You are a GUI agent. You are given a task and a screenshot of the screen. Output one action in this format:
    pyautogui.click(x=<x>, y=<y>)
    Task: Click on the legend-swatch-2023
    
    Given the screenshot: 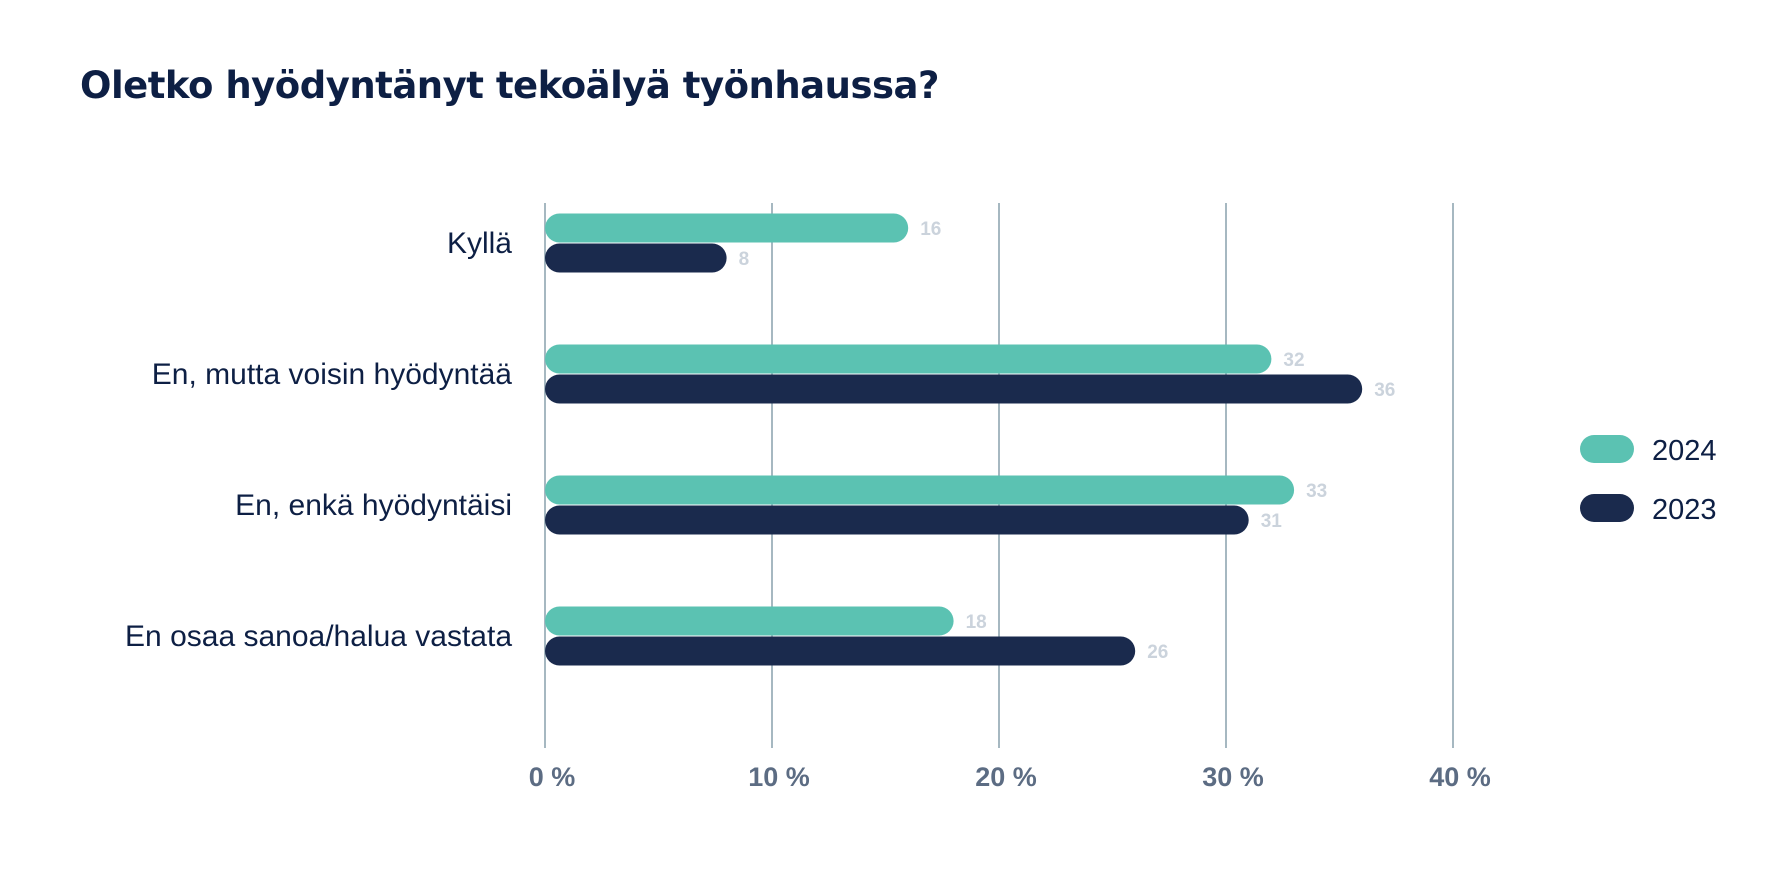 What is the action you would take?
    pyautogui.click(x=1607, y=508)
    